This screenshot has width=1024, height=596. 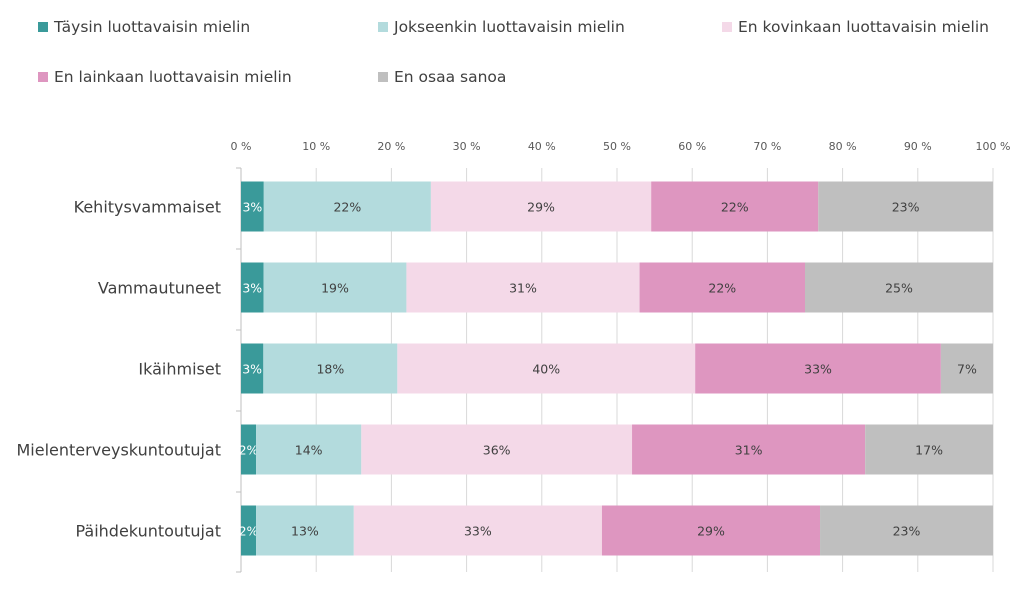 I want to click on legend-label: Täysin luottavaisin mielin, so click(x=152, y=27).